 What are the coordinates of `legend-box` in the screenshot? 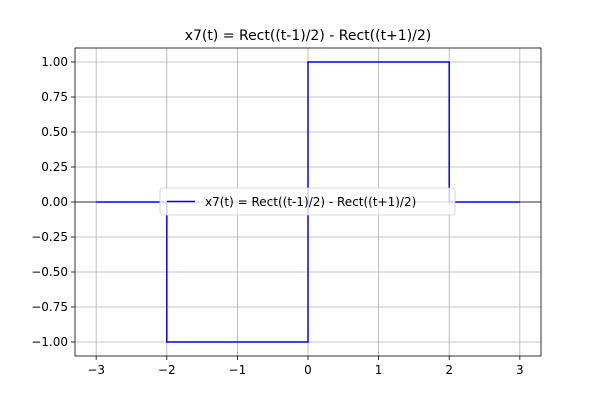 It's located at (307, 201).